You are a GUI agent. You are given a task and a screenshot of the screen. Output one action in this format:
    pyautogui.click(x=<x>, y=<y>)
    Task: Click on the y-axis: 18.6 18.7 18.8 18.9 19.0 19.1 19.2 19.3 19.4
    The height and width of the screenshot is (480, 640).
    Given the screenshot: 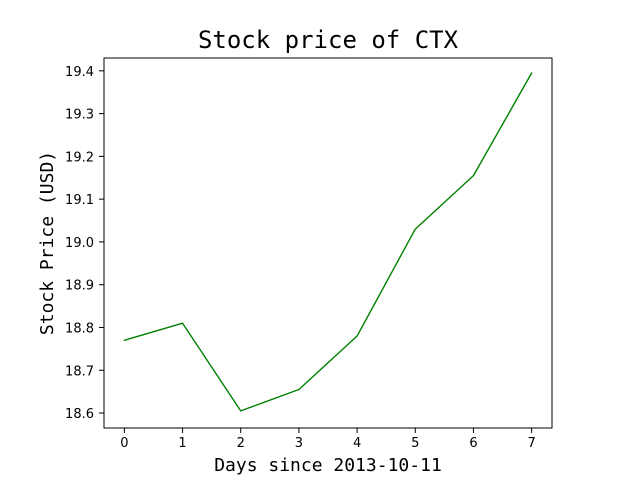 What is the action you would take?
    pyautogui.click(x=84, y=243)
    